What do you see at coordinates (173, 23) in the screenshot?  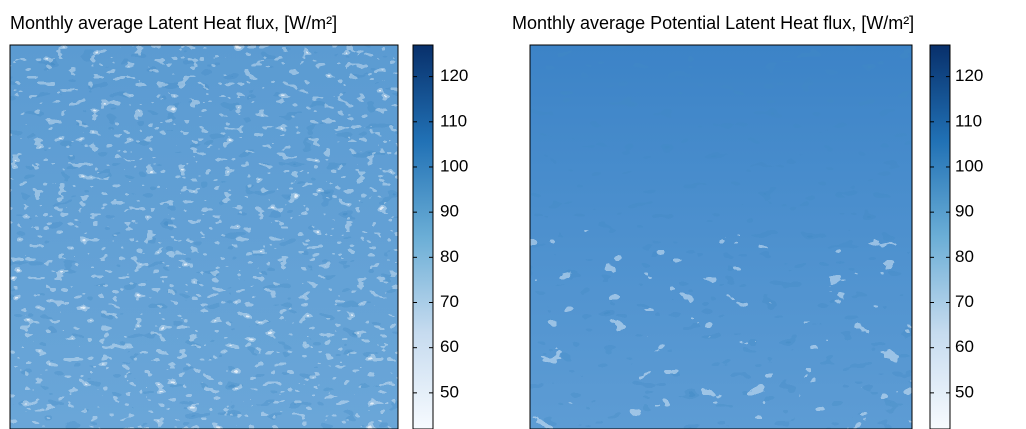 I see `chart-title: Monthly average Latent Heat flux, [W/m²]` at bounding box center [173, 23].